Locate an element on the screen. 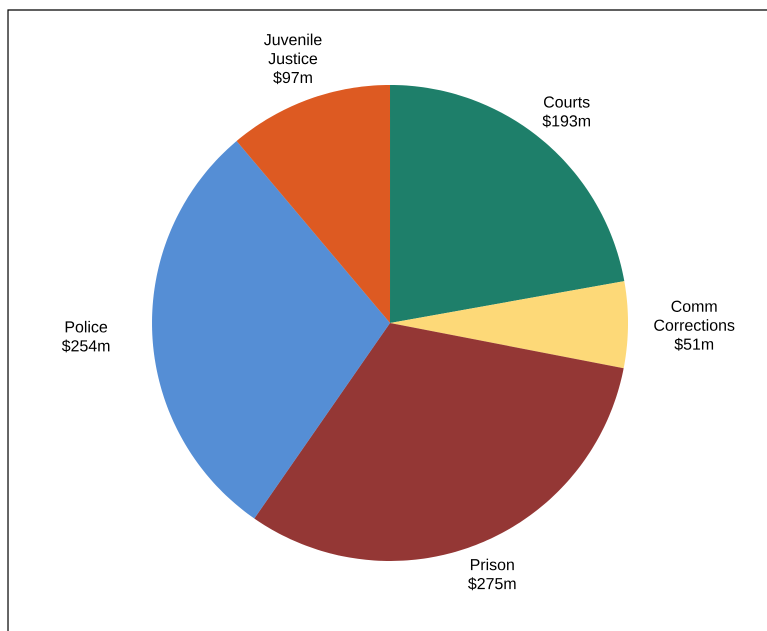 Image resolution: width=767 pixels, height=631 pixels. data-label: $254m is located at coordinates (86, 346).